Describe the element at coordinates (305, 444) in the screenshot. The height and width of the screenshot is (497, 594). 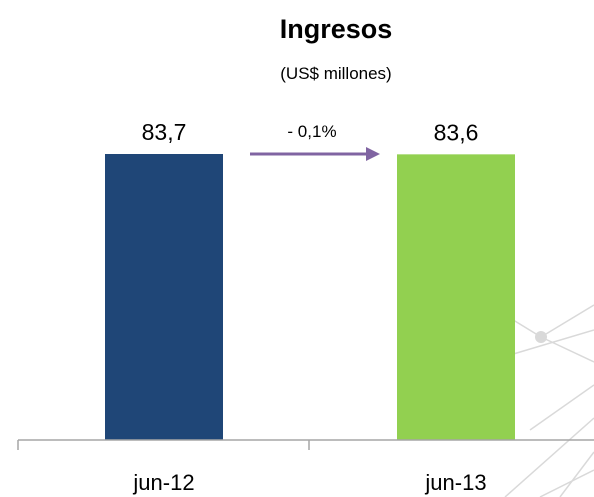
I see `x-axis` at that location.